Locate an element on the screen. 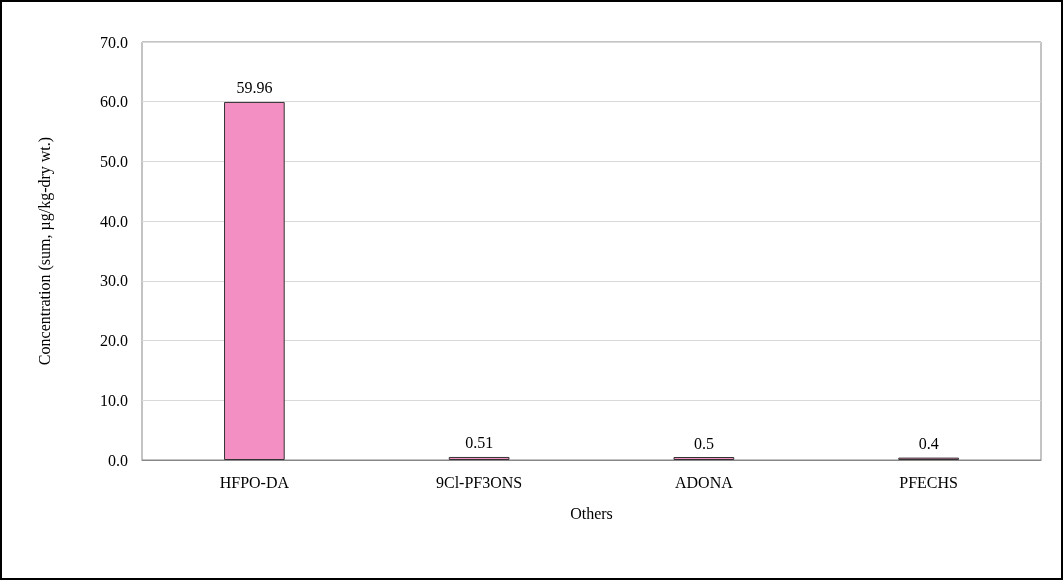  y-tick-label: 70.0 is located at coordinates (114, 42).